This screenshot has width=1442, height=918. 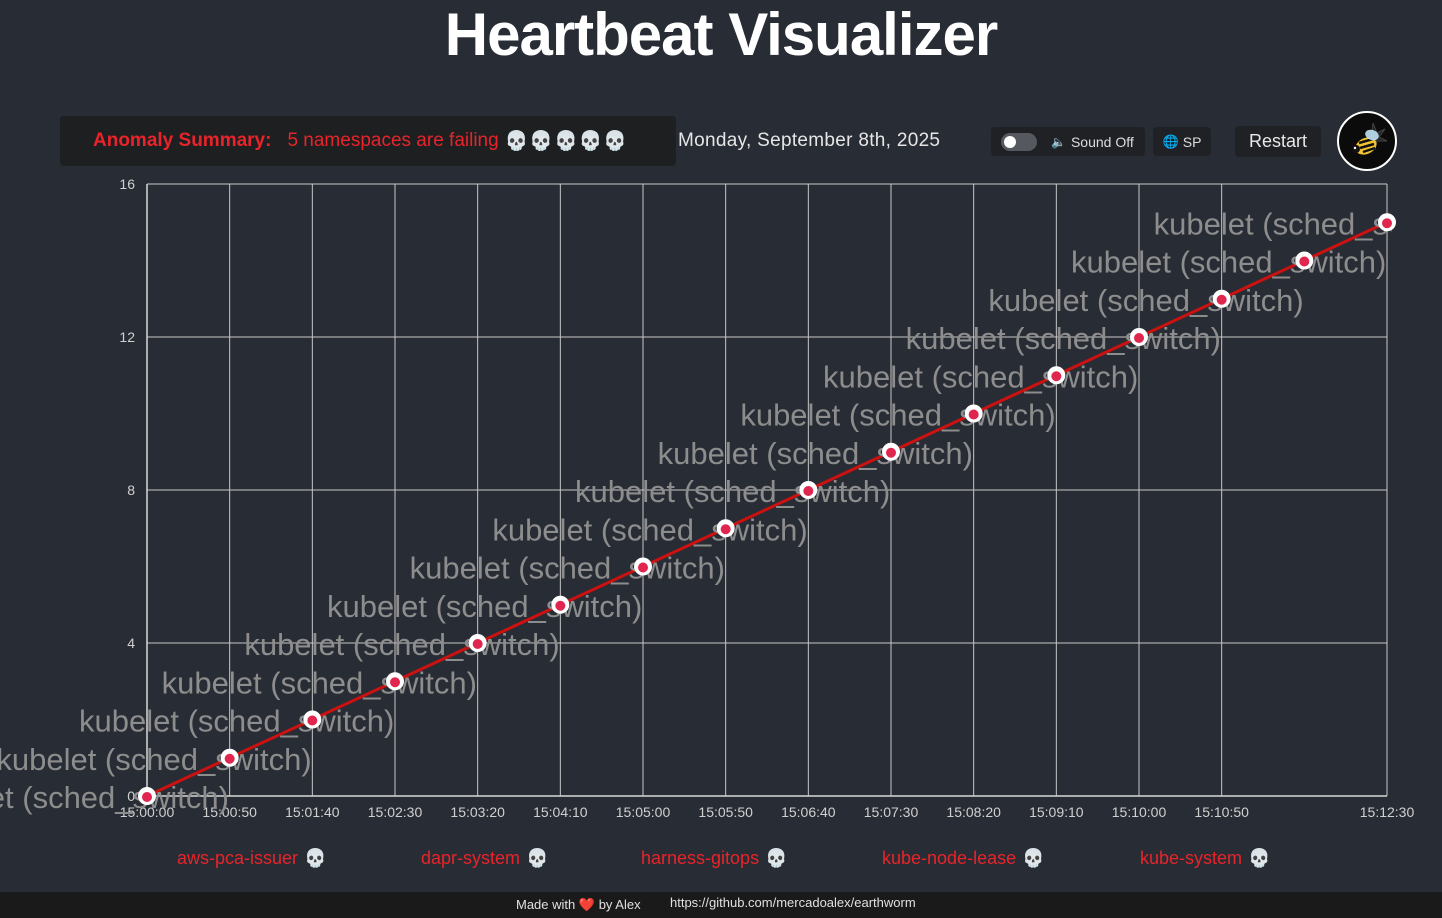 What do you see at coordinates (1102, 142) in the screenshot?
I see `sound-label: Sound Off` at bounding box center [1102, 142].